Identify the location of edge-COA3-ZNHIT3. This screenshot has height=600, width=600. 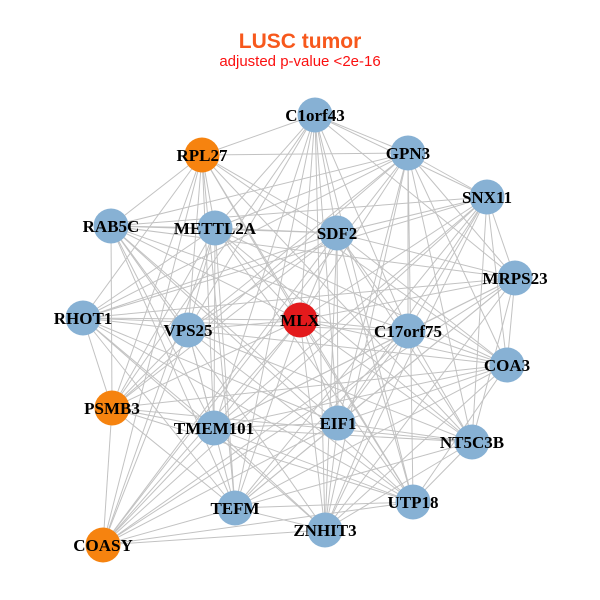
(416, 447).